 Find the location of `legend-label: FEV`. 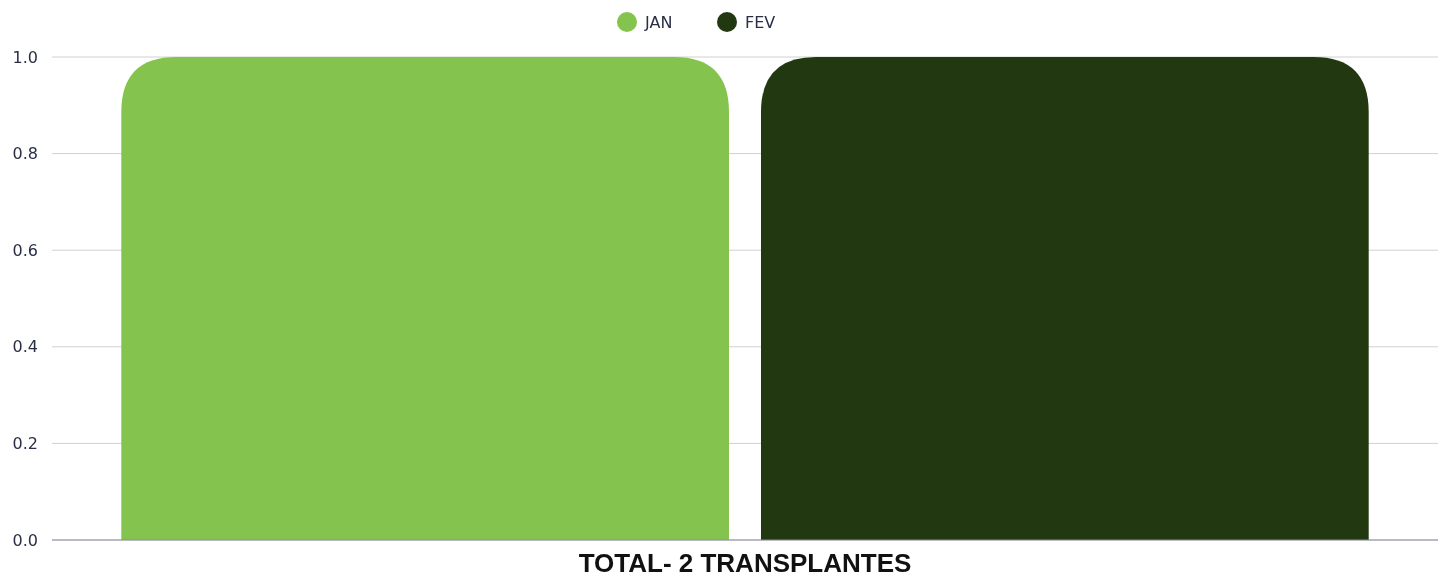

legend-label: FEV is located at coordinates (760, 22).